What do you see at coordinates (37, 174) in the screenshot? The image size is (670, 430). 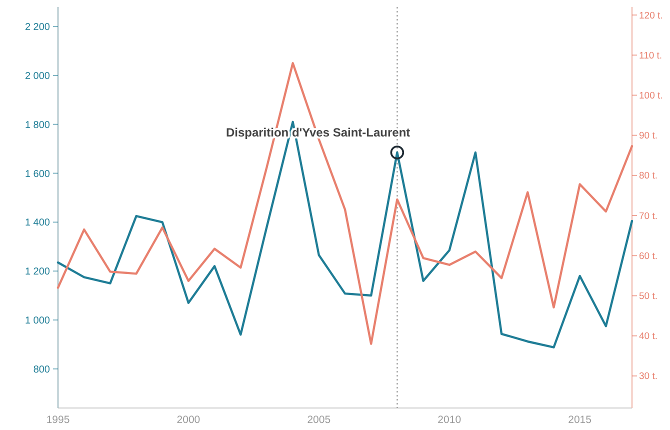 I see `y-tick-label: 1 600` at bounding box center [37, 174].